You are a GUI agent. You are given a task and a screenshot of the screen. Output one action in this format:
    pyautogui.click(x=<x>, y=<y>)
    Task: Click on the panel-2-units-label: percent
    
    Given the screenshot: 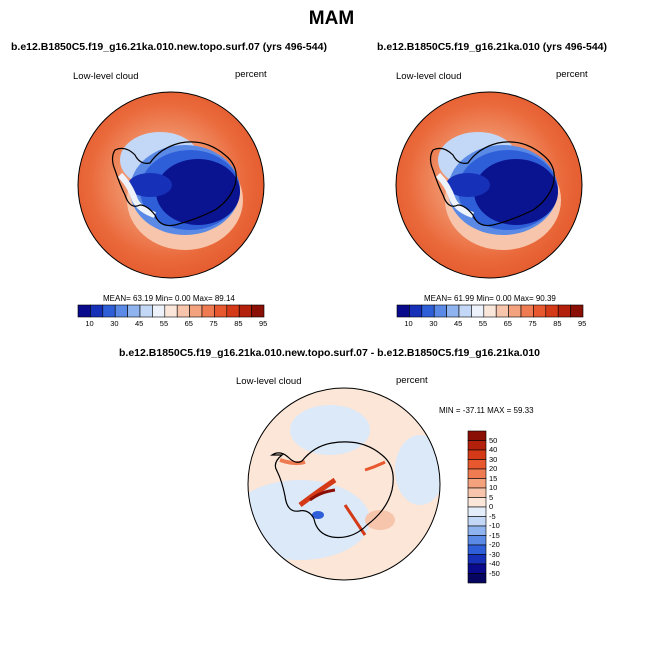 What is the action you would take?
    pyautogui.click(x=572, y=74)
    